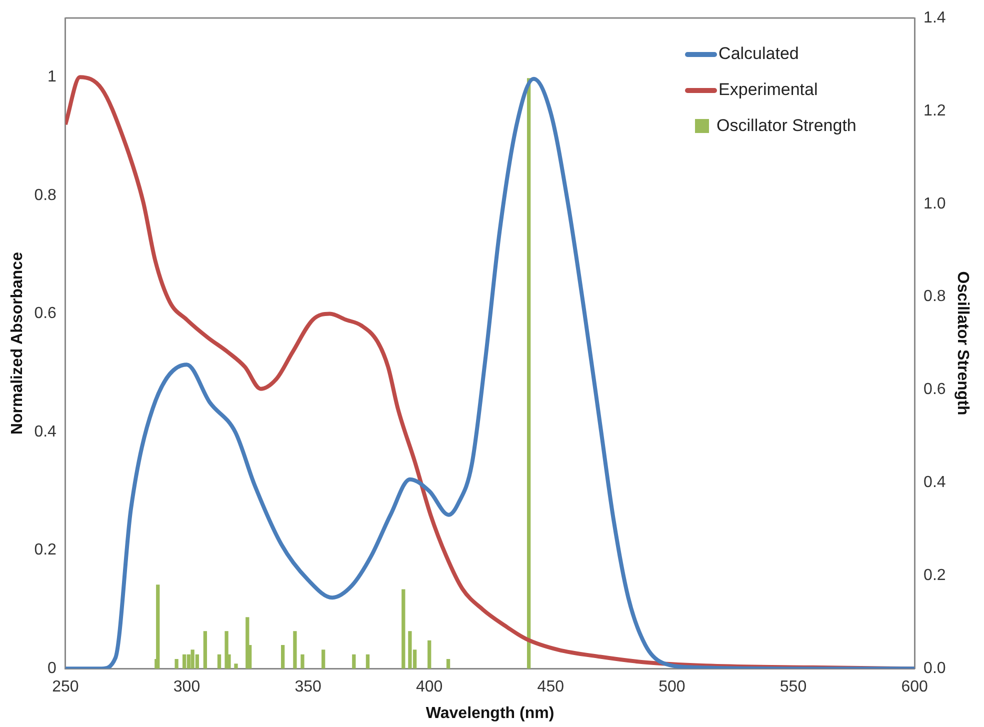 Image resolution: width=984 pixels, height=727 pixels. Describe the element at coordinates (45, 550) in the screenshot. I see `y-tick-label: 0.2` at that location.